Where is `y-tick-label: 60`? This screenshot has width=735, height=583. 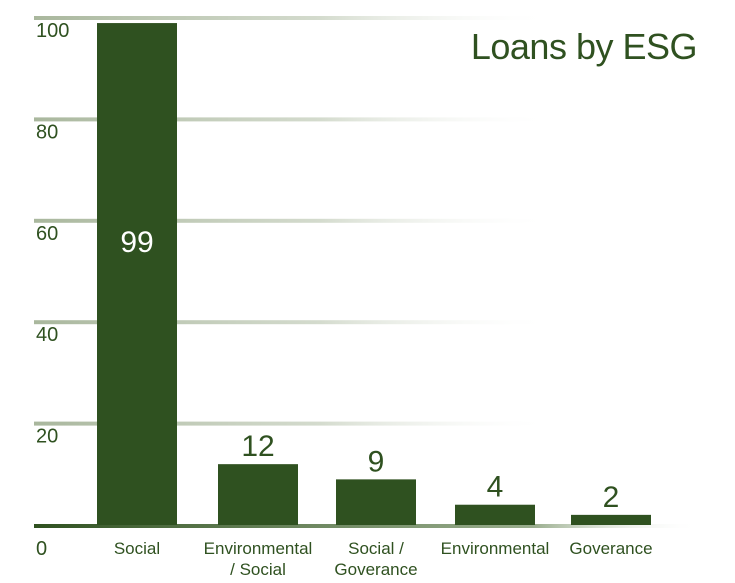
y-tick-label: 60 is located at coordinates (47, 234).